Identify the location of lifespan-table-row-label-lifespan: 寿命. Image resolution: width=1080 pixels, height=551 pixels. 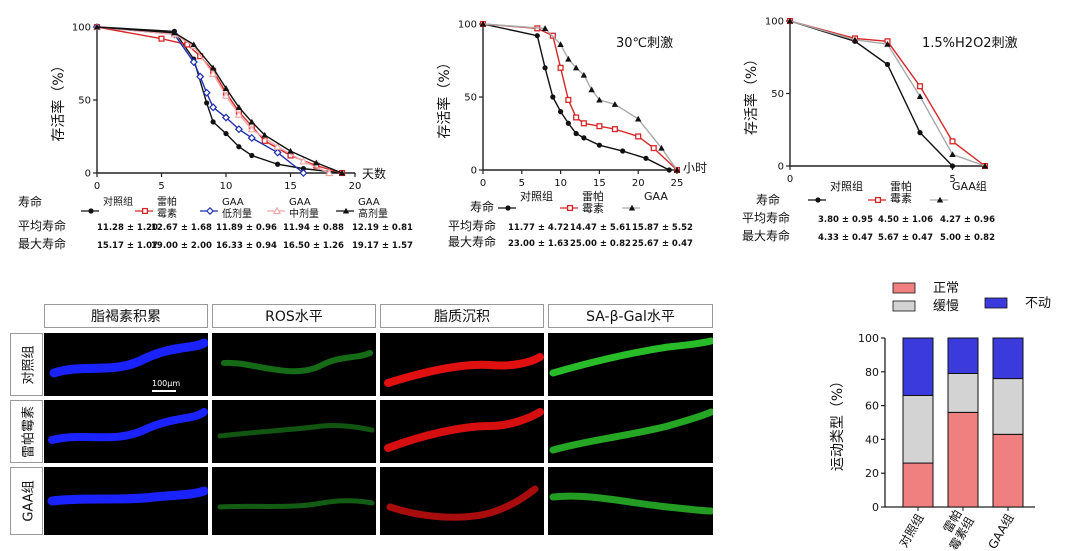
(30, 201).